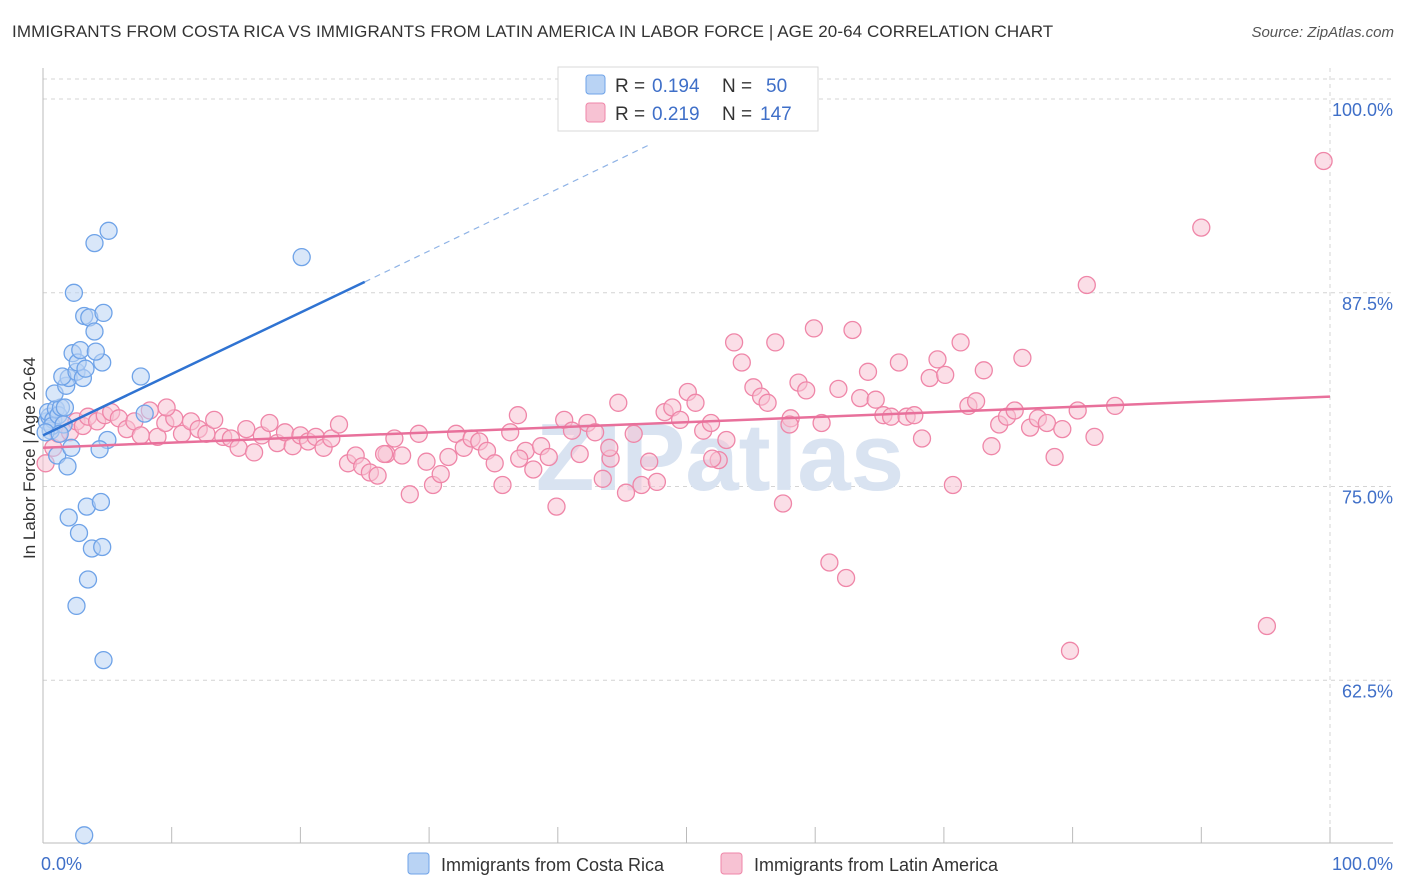 This screenshot has height=892, width=1406. What do you see at coordinates (1362, 864) in the screenshot?
I see `x-tick-label: 100.0%` at bounding box center [1362, 864].